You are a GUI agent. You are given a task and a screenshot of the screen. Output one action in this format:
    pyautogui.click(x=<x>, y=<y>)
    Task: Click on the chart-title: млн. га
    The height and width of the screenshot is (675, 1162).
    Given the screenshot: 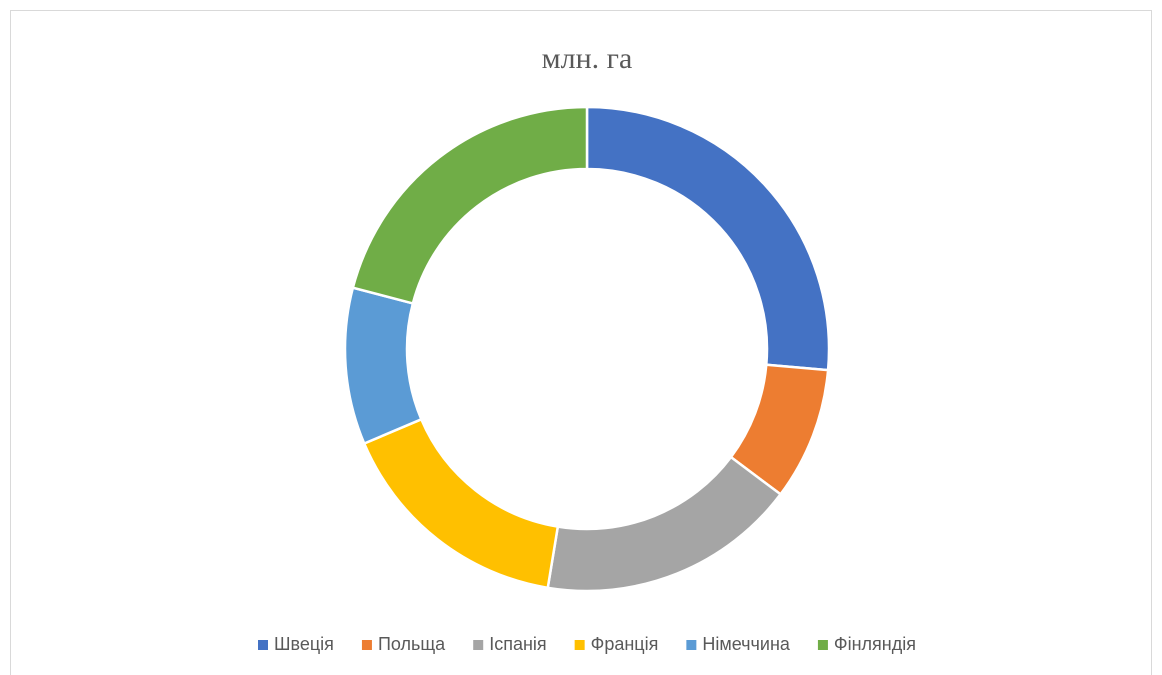 What is the action you would take?
    pyautogui.click(x=587, y=58)
    